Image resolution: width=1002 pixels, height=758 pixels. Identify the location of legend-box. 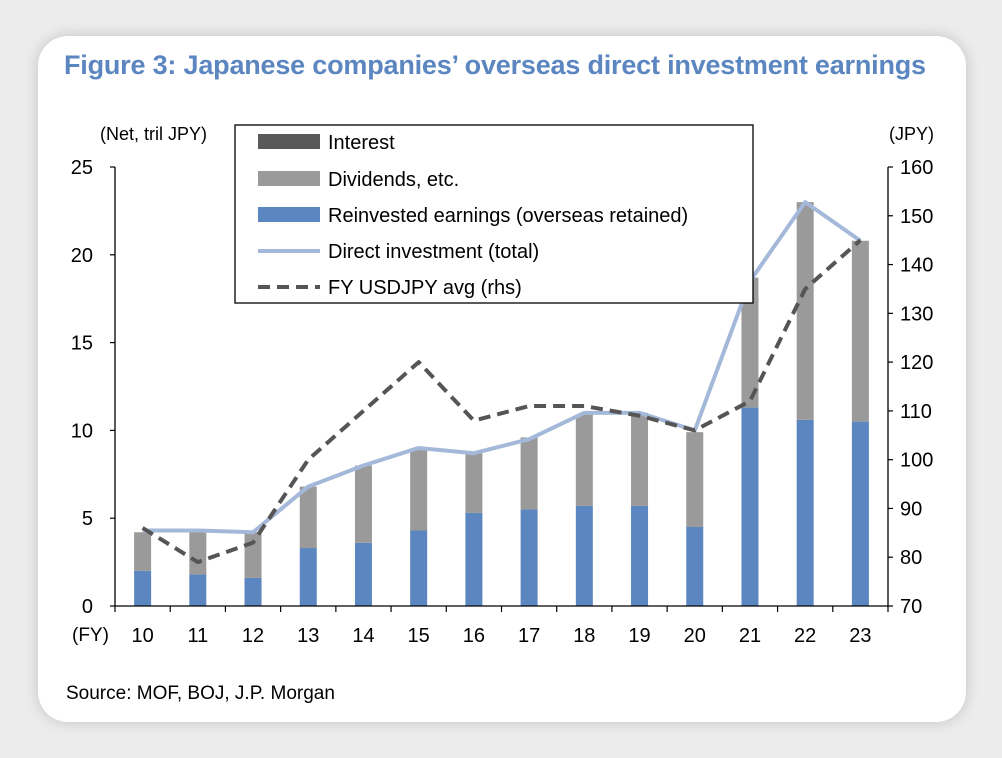
(494, 214).